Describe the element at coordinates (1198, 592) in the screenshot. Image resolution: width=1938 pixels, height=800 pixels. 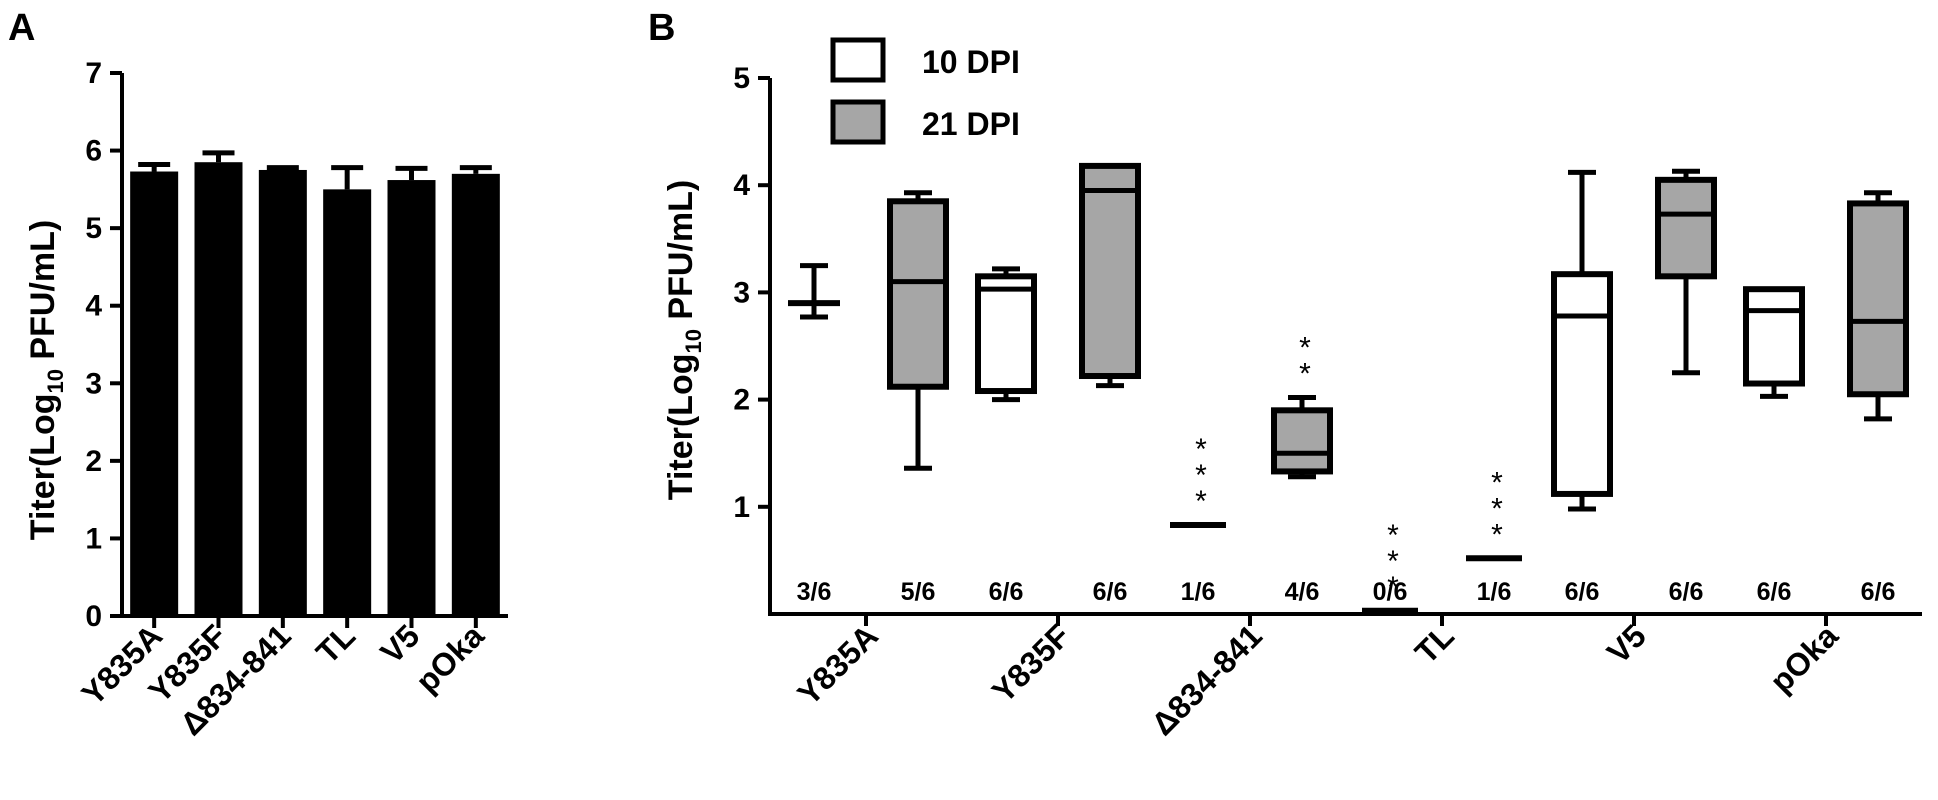
I see `panel-b-834-841-10-dpi-count: 1/6` at that location.